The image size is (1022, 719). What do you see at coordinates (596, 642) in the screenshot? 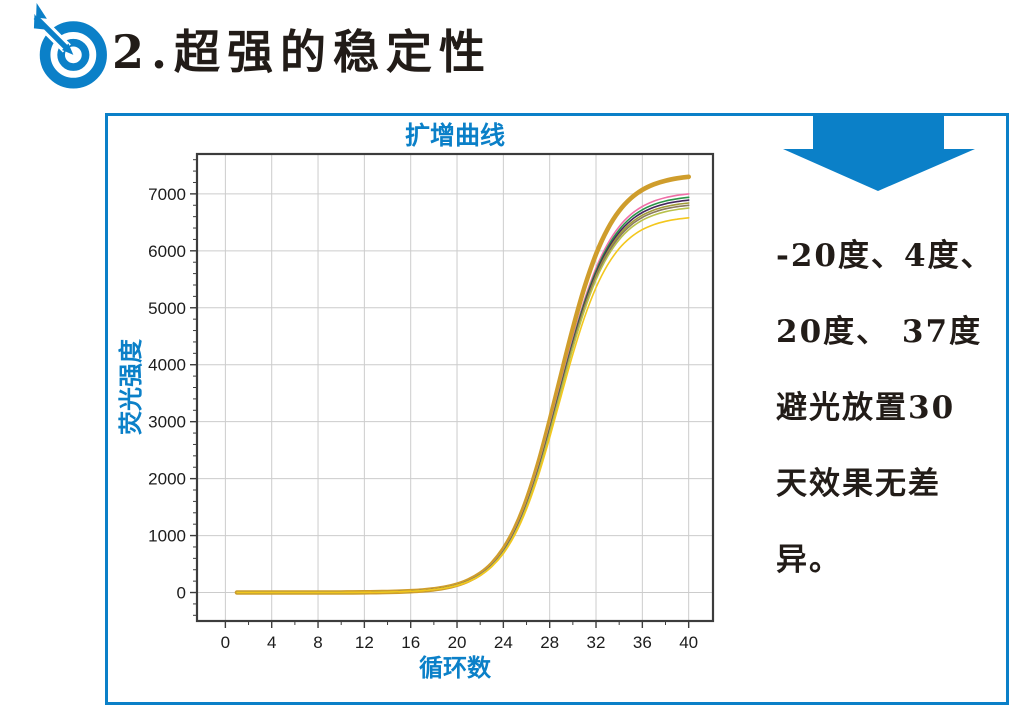
I see `svg-text: 32` at bounding box center [596, 642].